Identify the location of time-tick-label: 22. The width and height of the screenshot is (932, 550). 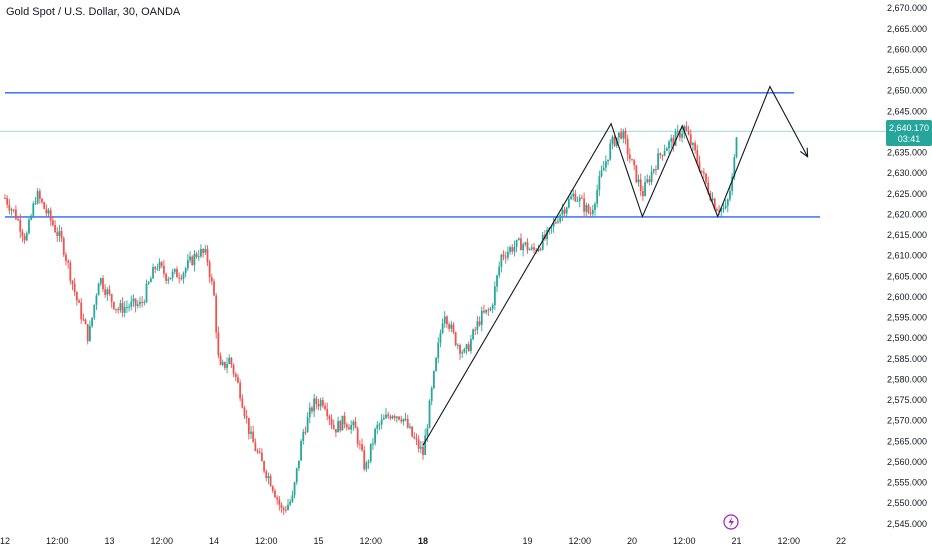
(841, 541).